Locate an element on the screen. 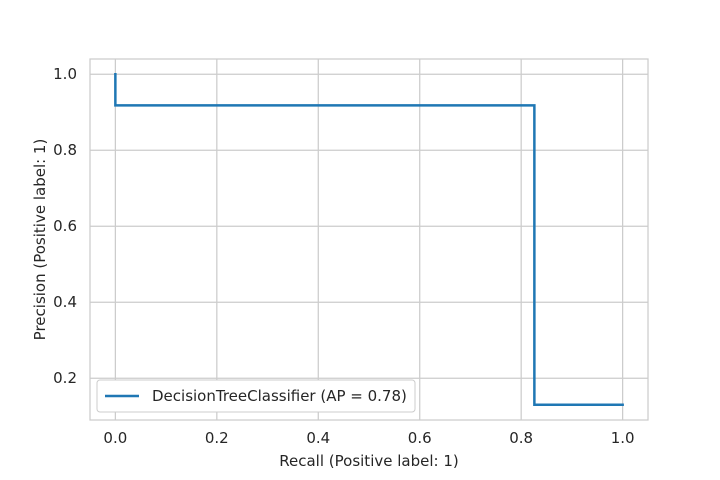  x-tick-label: 0.0 is located at coordinates (115, 438).